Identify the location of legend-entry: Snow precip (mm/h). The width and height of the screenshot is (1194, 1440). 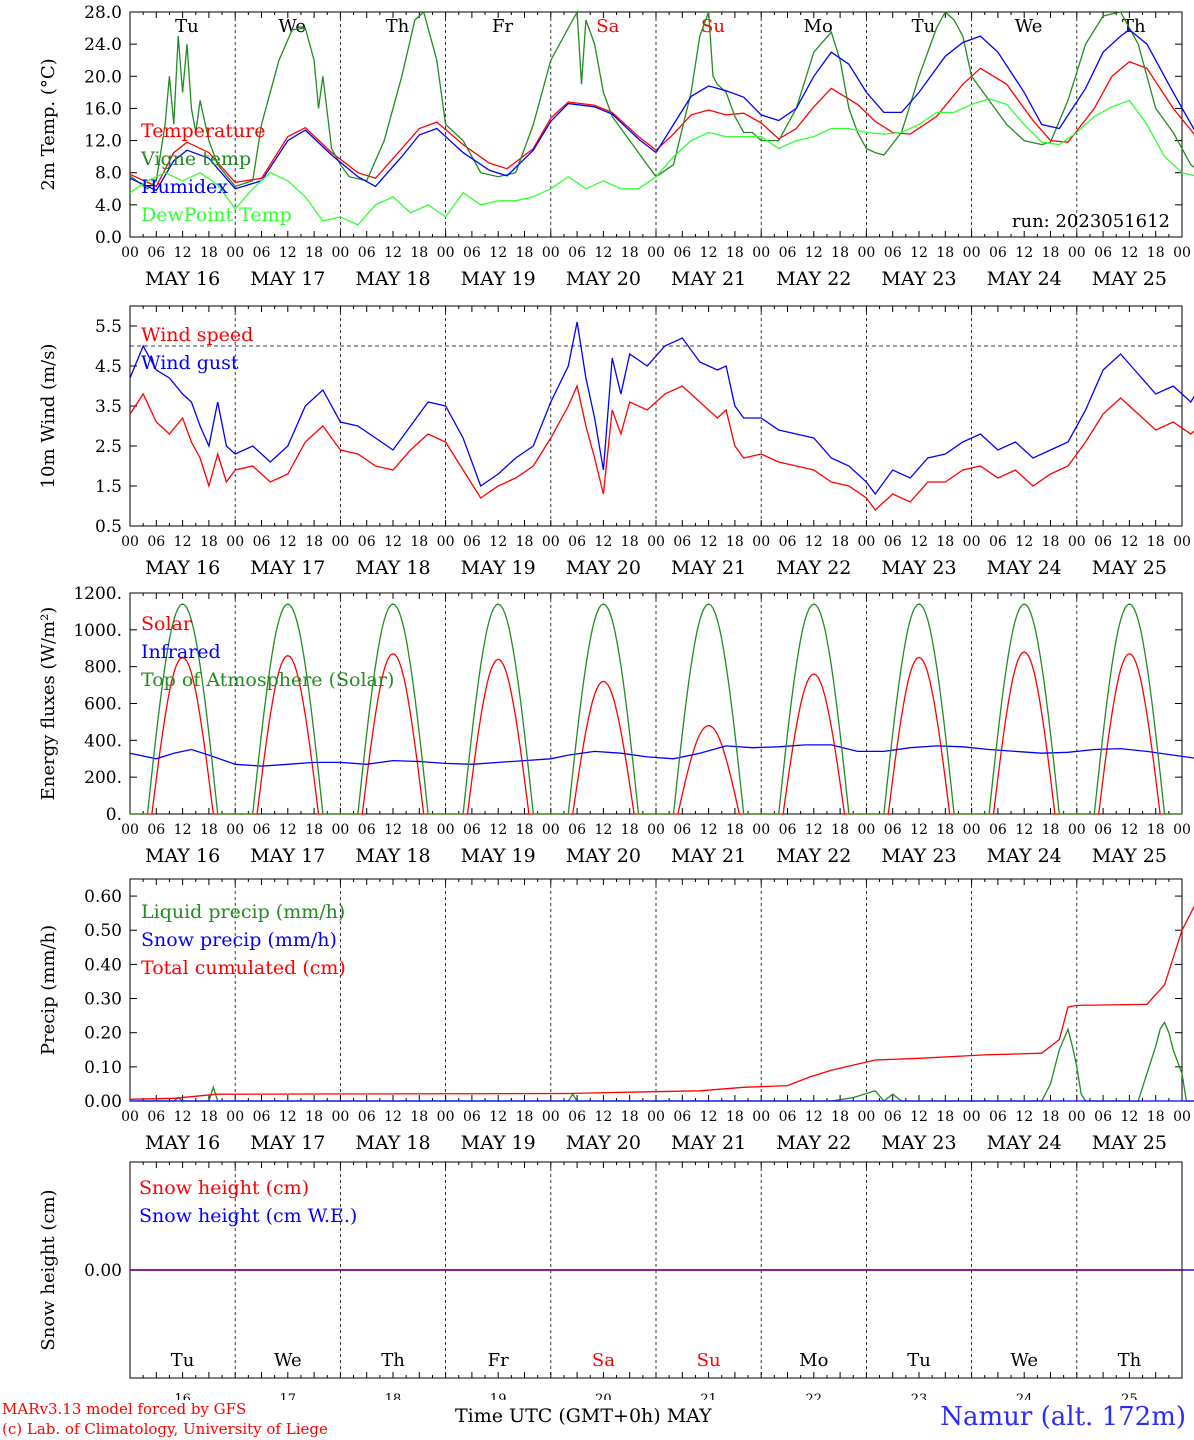
(239, 940).